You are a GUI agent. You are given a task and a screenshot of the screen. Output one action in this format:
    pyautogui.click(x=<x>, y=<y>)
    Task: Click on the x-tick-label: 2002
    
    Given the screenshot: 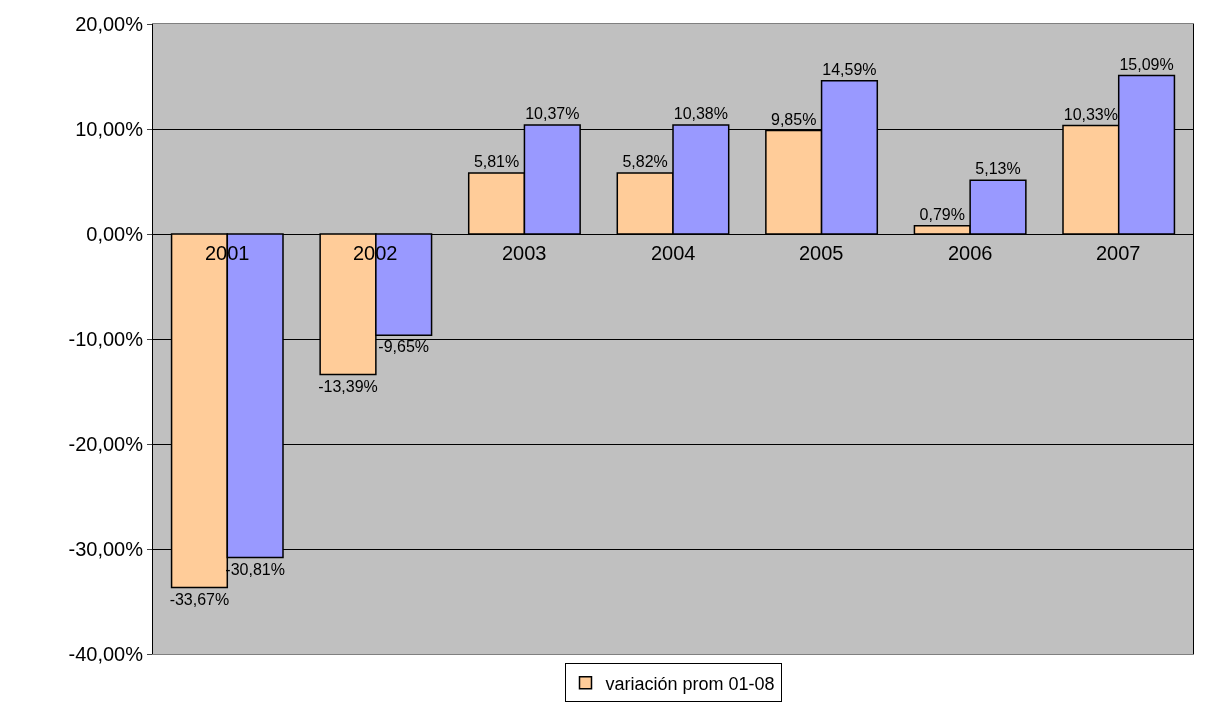 What is the action you would take?
    pyautogui.click(x=375, y=253)
    